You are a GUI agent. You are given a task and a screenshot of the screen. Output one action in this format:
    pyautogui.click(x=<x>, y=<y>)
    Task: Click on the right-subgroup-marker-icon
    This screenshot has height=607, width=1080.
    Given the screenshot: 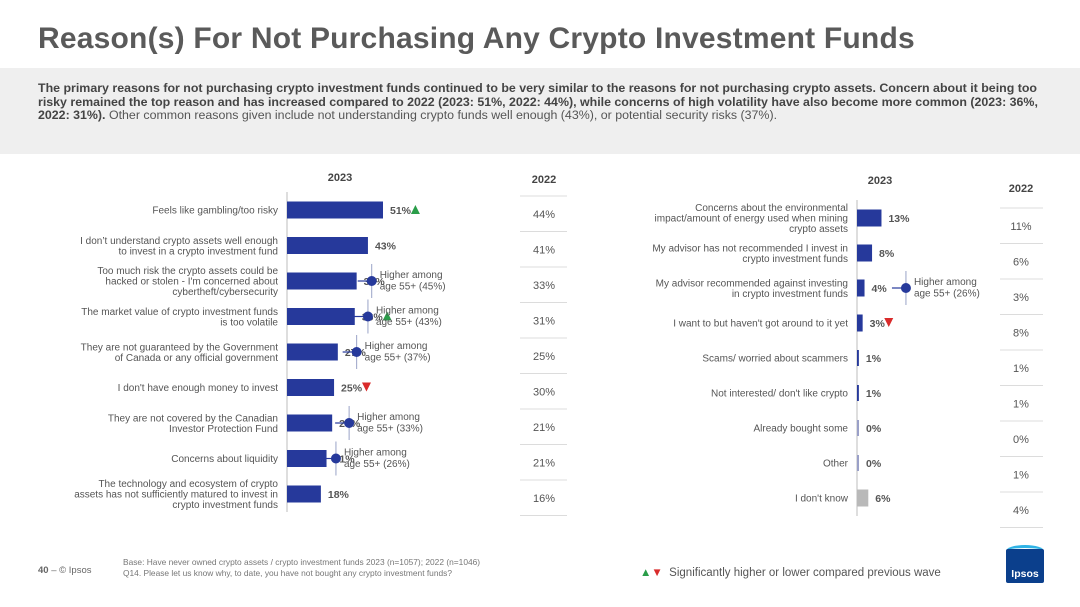 What is the action you would take?
    pyautogui.click(x=905, y=288)
    